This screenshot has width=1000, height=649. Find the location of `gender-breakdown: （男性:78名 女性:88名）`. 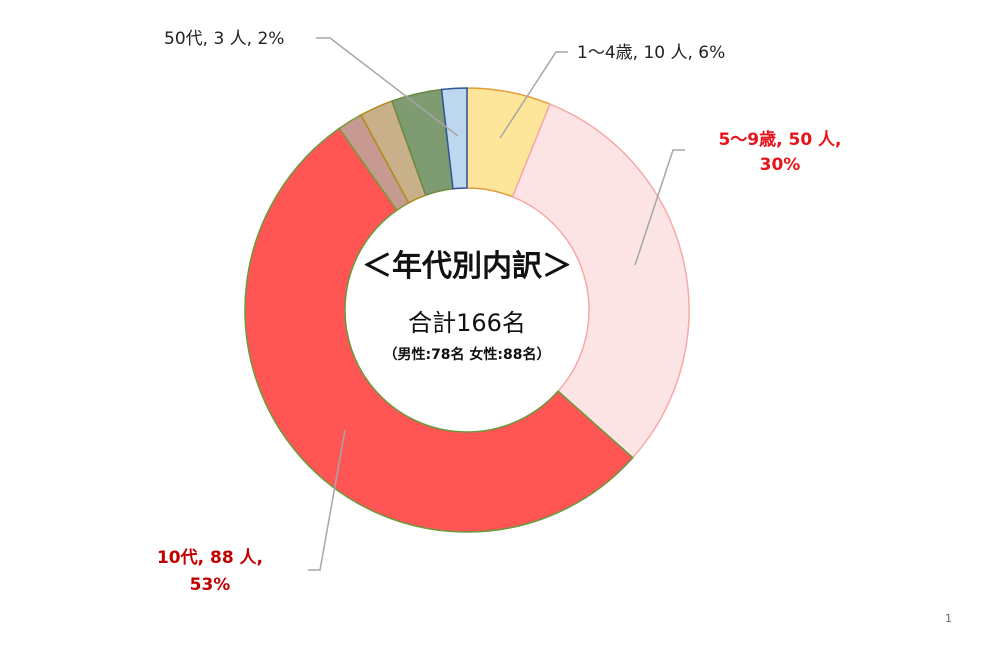

gender-breakdown: （男性:78名 女性:88名） is located at coordinates (466, 354).